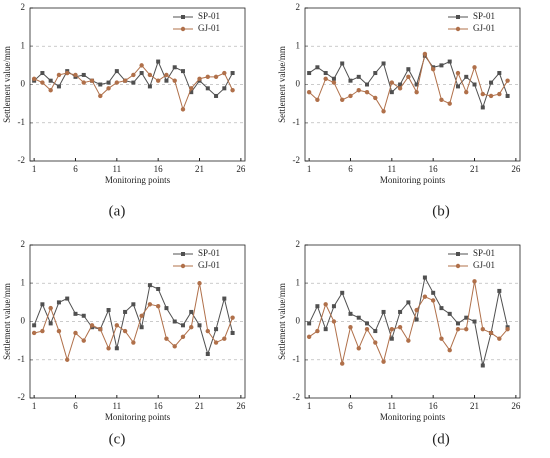 The width and height of the screenshot is (550, 458). What do you see at coordinates (23, 7) in the screenshot?
I see `y-tick-label: 2` at bounding box center [23, 7].